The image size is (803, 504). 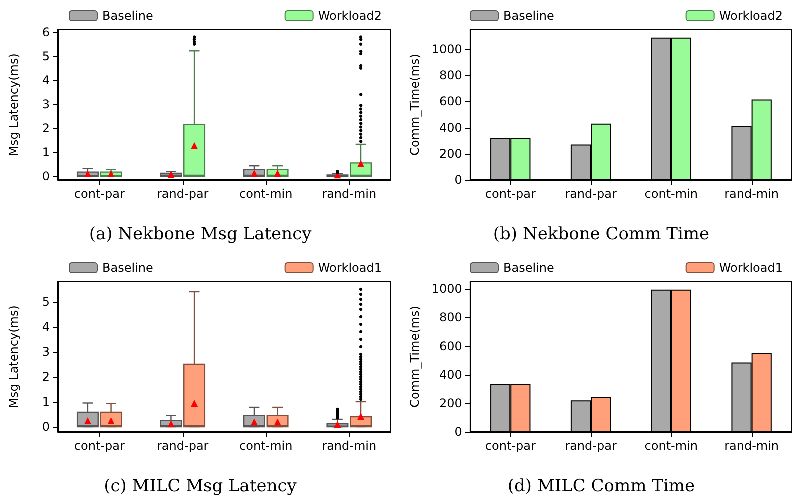 What do you see at coordinates (46, 32) in the screenshot?
I see `y-tick-label: 6` at bounding box center [46, 32].